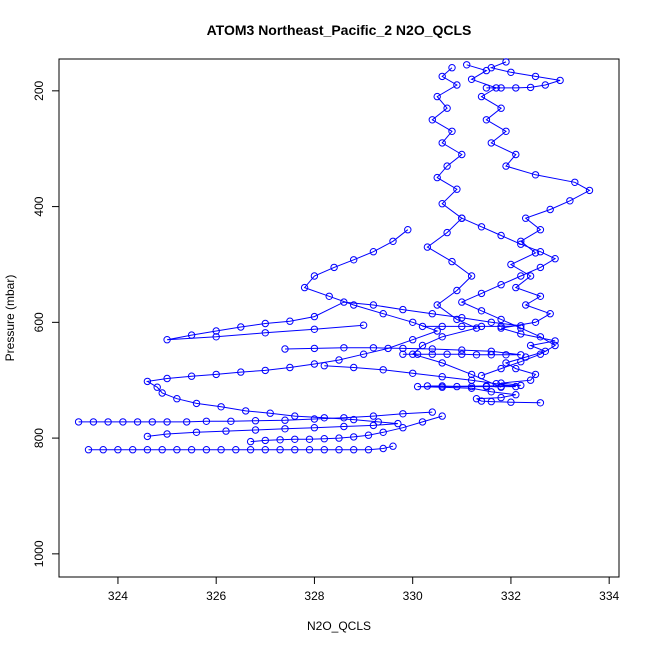 Image resolution: width=650 pixels, height=650 pixels. What do you see at coordinates (339, 626) in the screenshot?
I see `x-axis-label: N2O_QCLS` at bounding box center [339, 626].